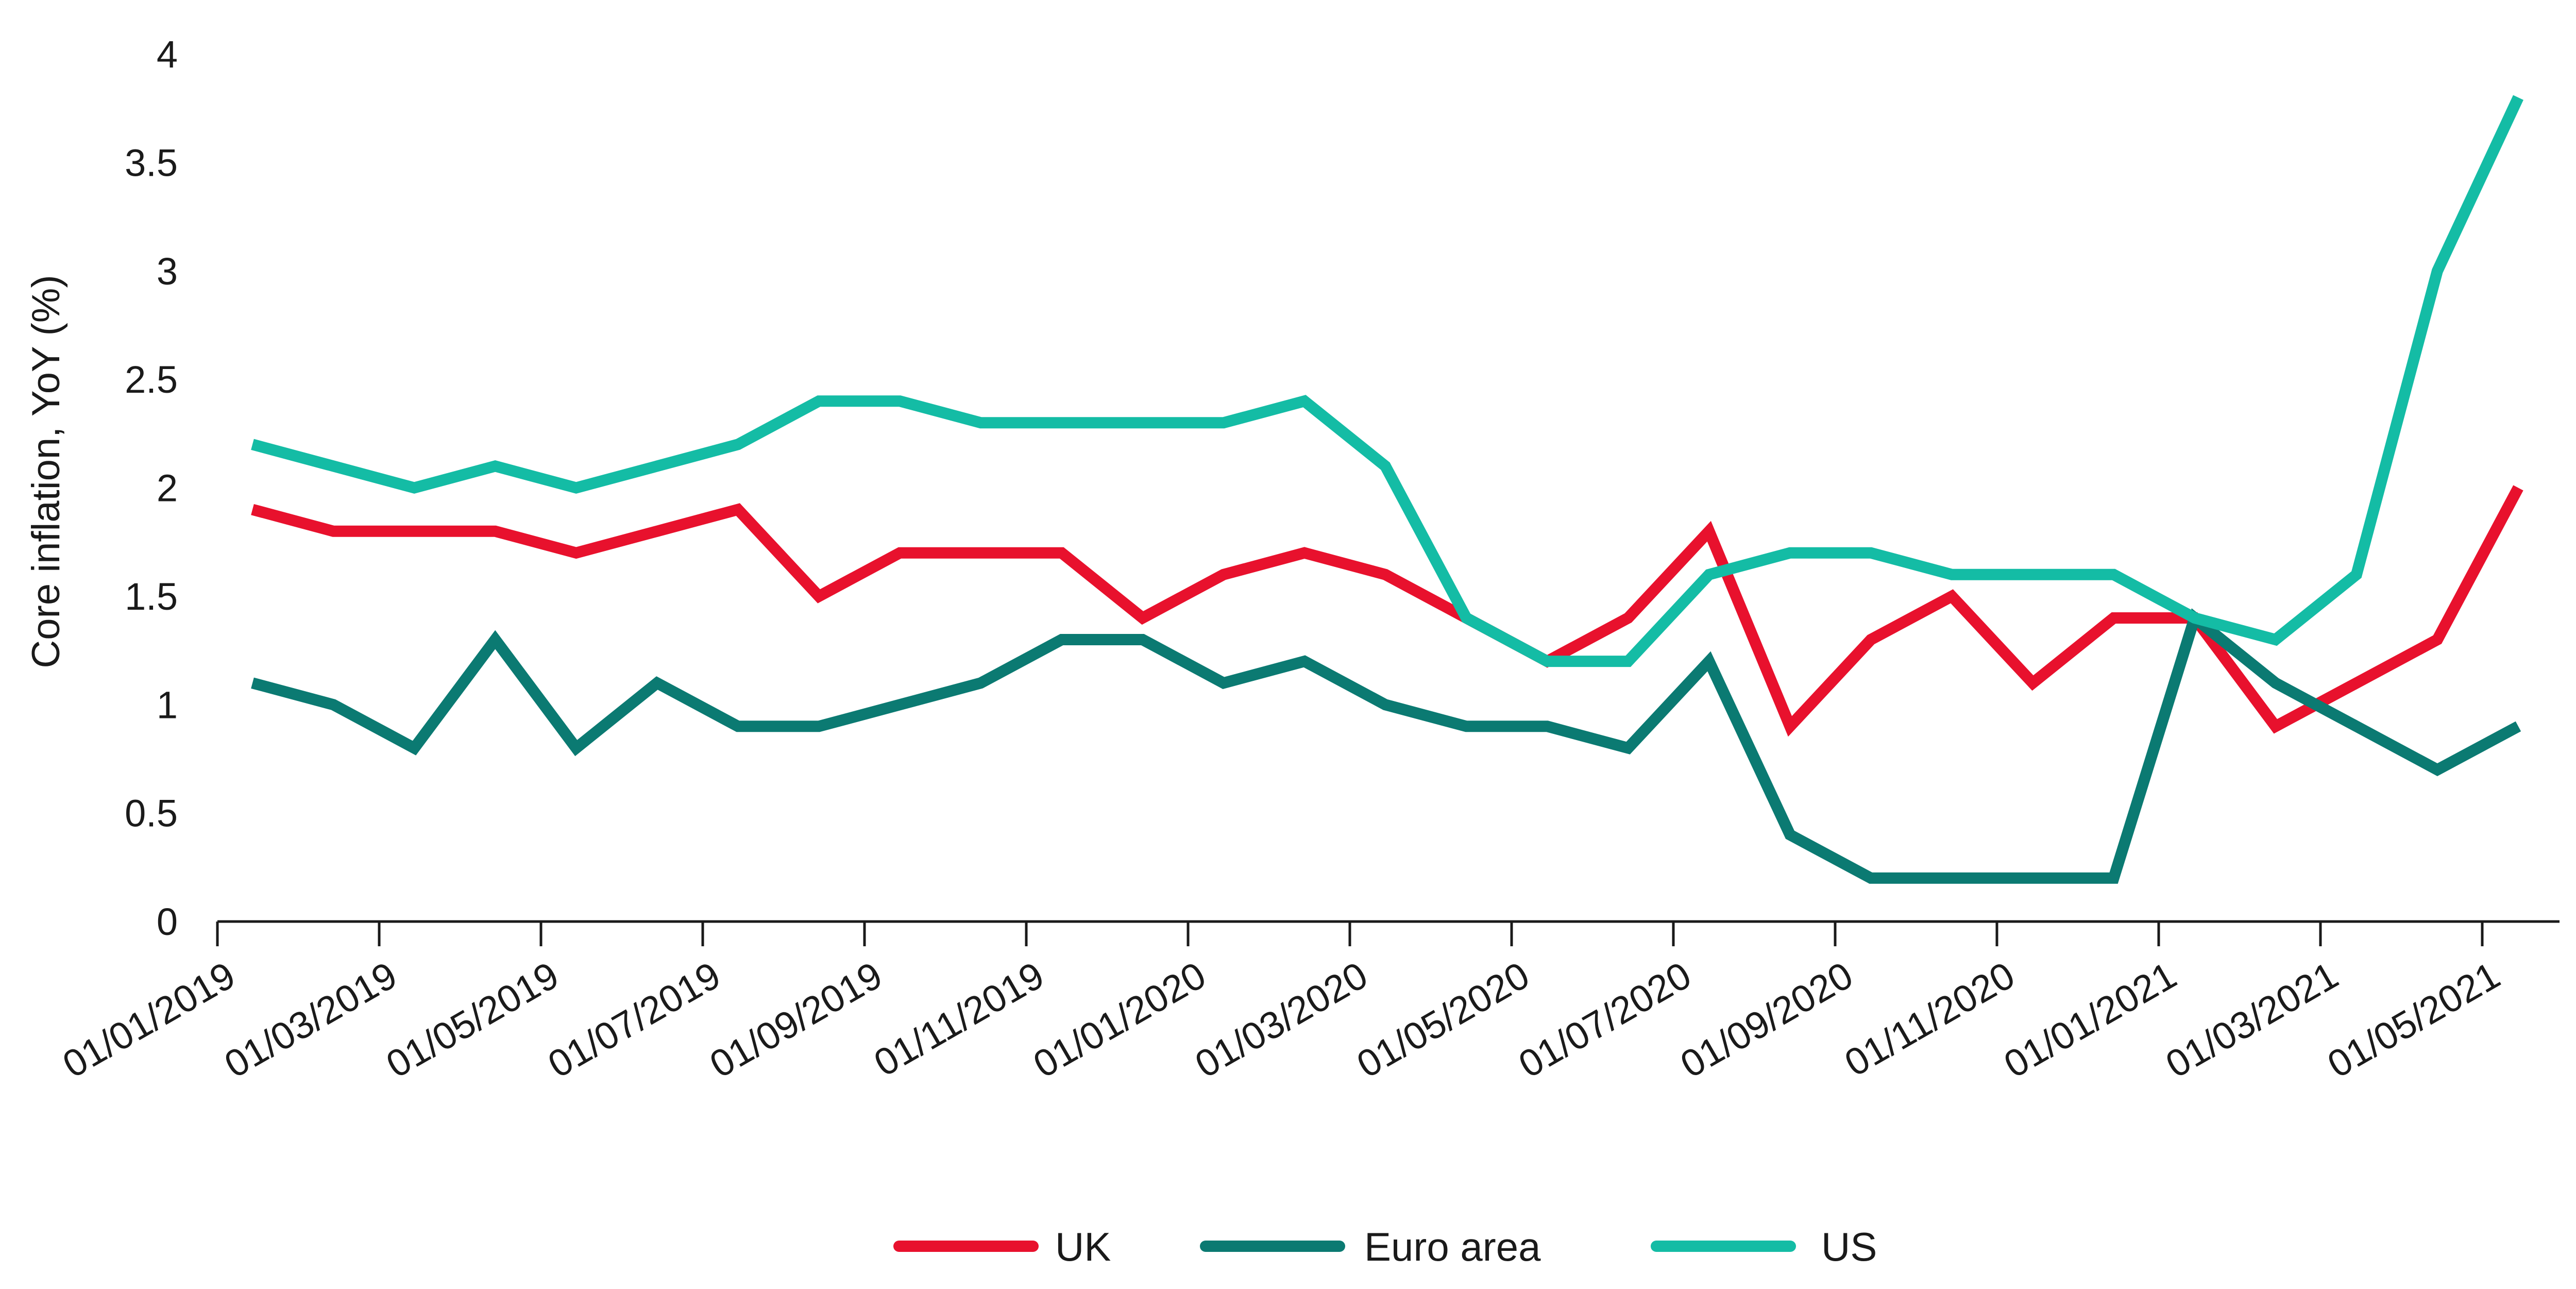 The height and width of the screenshot is (1289, 2576). What do you see at coordinates (167, 488) in the screenshot?
I see `y-tick-label: 2` at bounding box center [167, 488].